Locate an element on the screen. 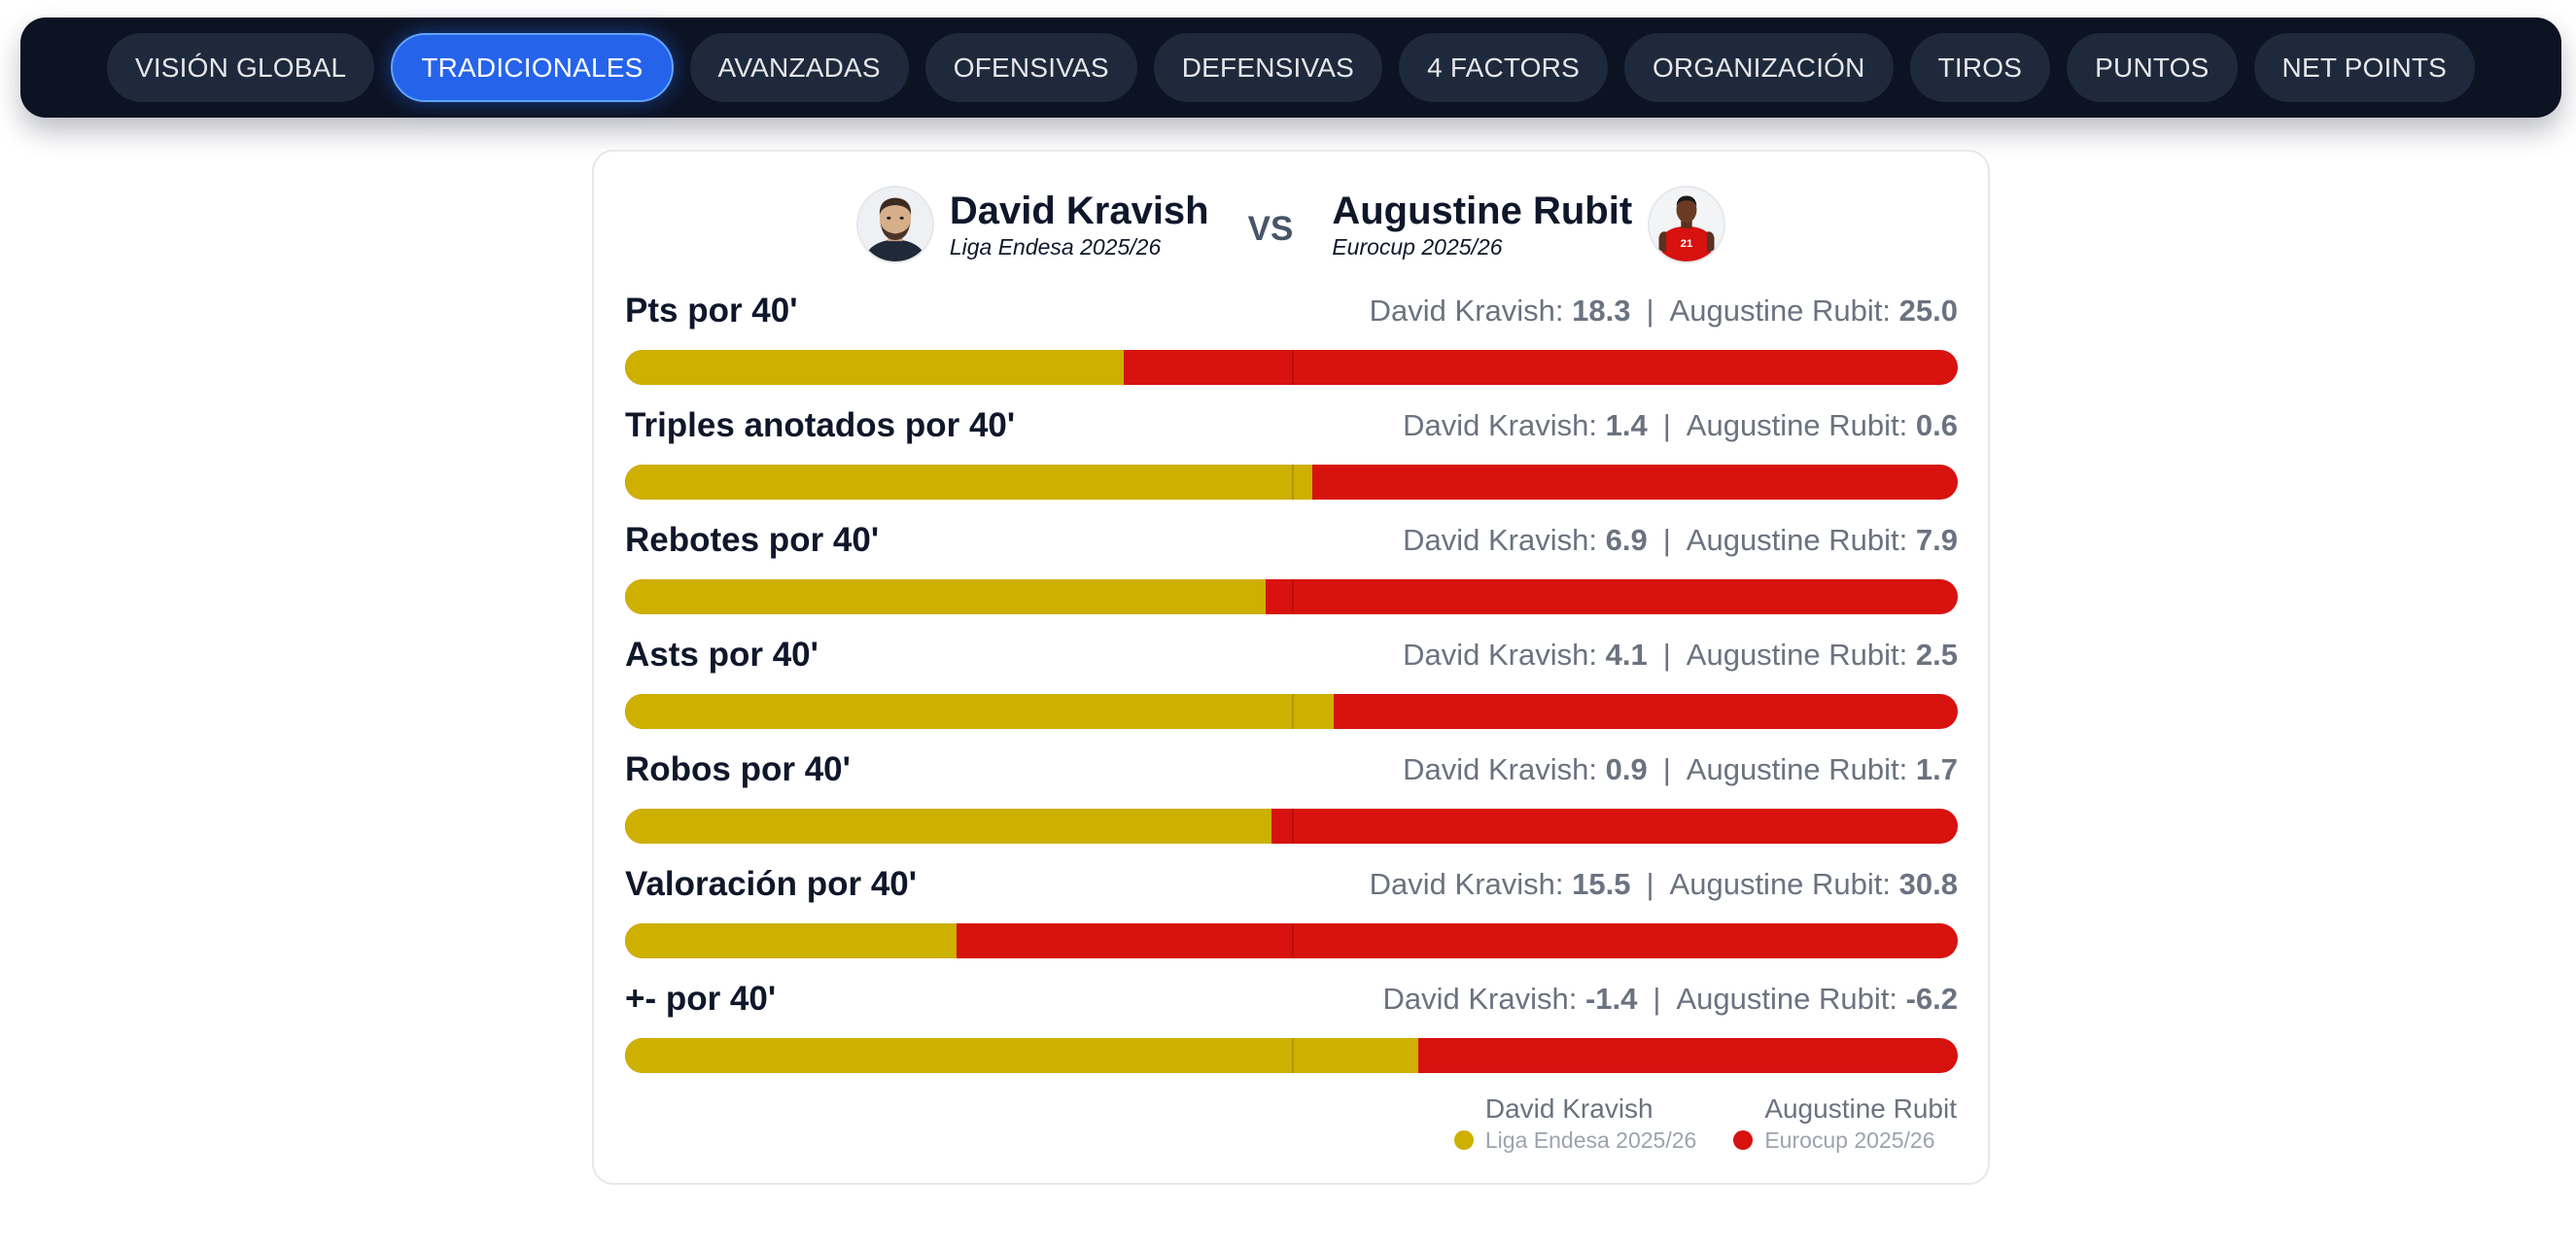  stat-values: David Kravish: 6.9 | Augustine Rubit: 7.9 is located at coordinates (1680, 540).